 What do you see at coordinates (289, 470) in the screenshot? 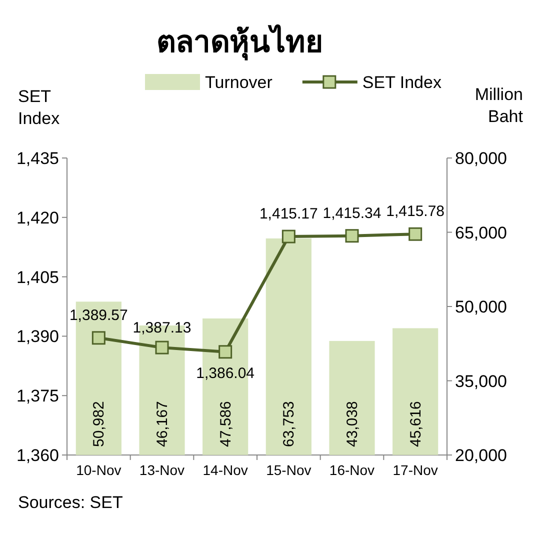
I see `x-tick-label: 15-Nov` at bounding box center [289, 470].